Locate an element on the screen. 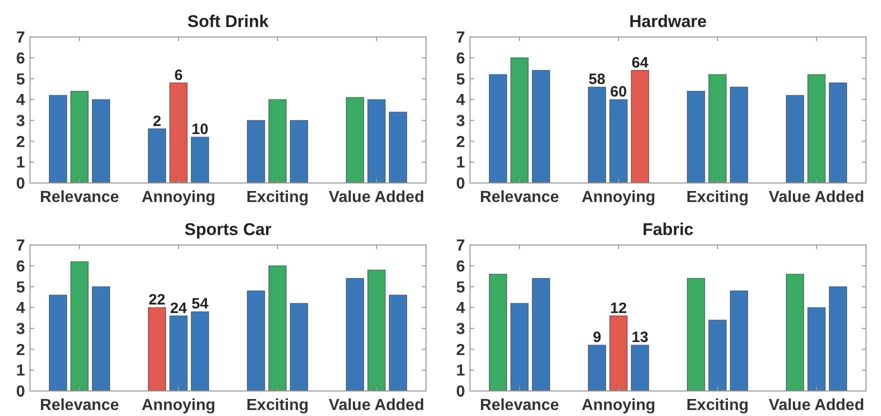  chart-title: Hardware is located at coordinates (668, 21).